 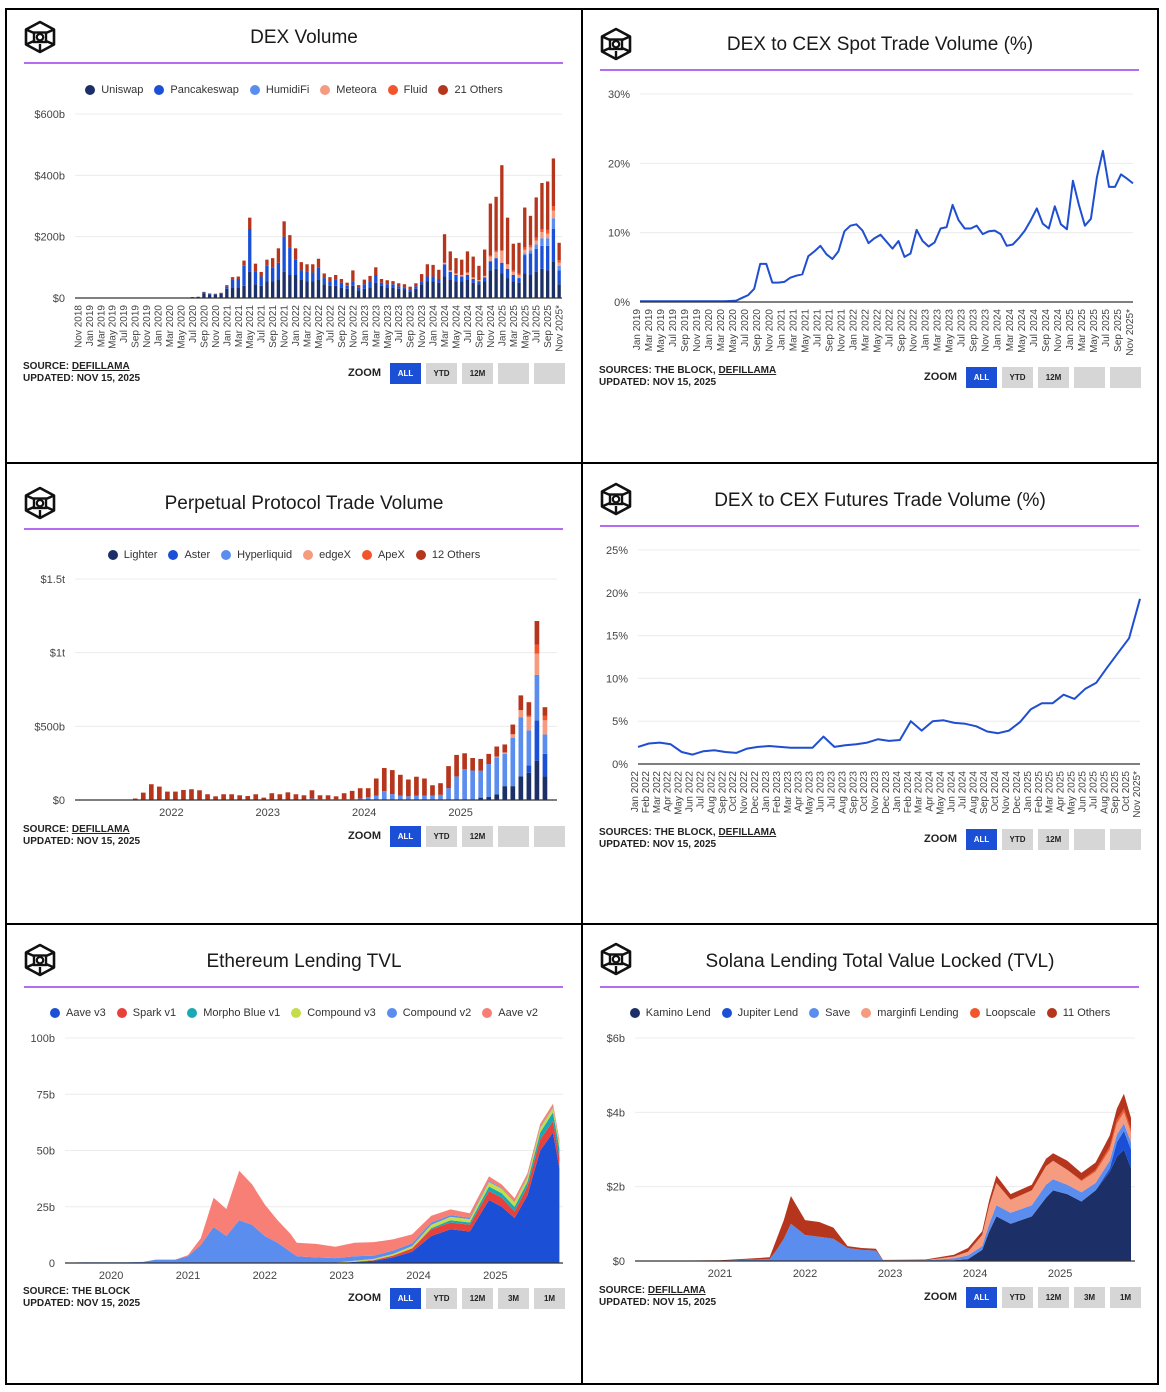 What do you see at coordinates (510, 1013) in the screenshot?
I see `legend-item: Aave v2` at bounding box center [510, 1013].